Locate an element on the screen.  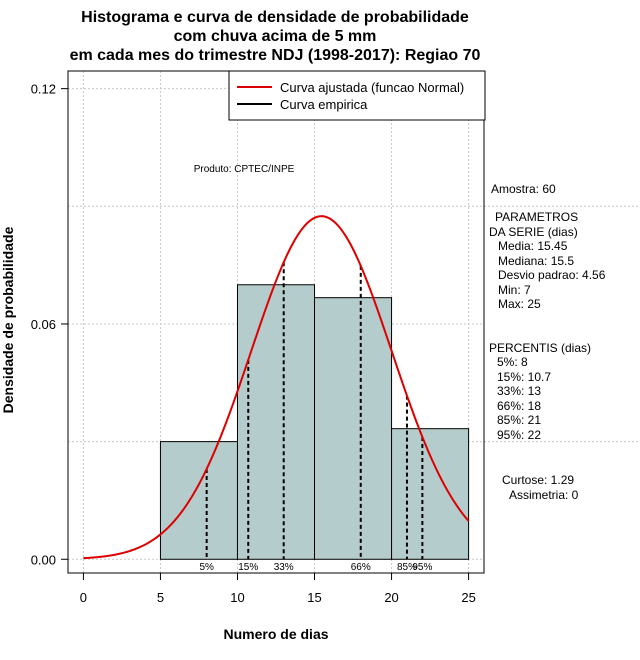
stats-mean: Media: 15.45 is located at coordinates (533, 246).